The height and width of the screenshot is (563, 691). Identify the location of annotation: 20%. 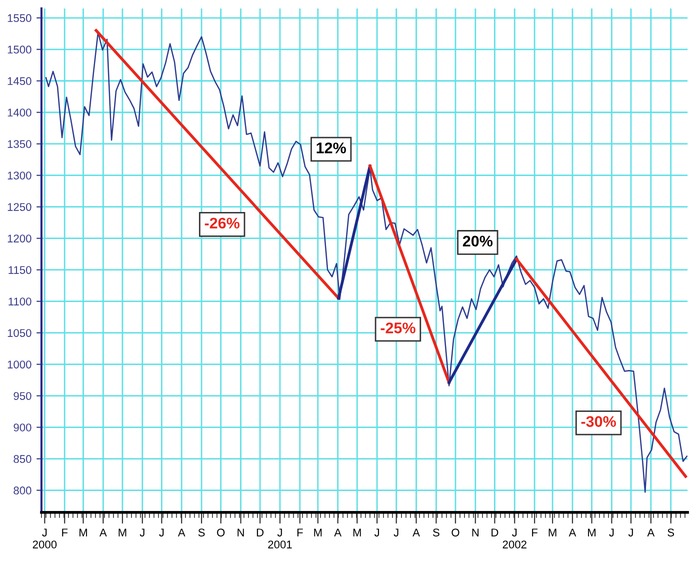
(477, 241).